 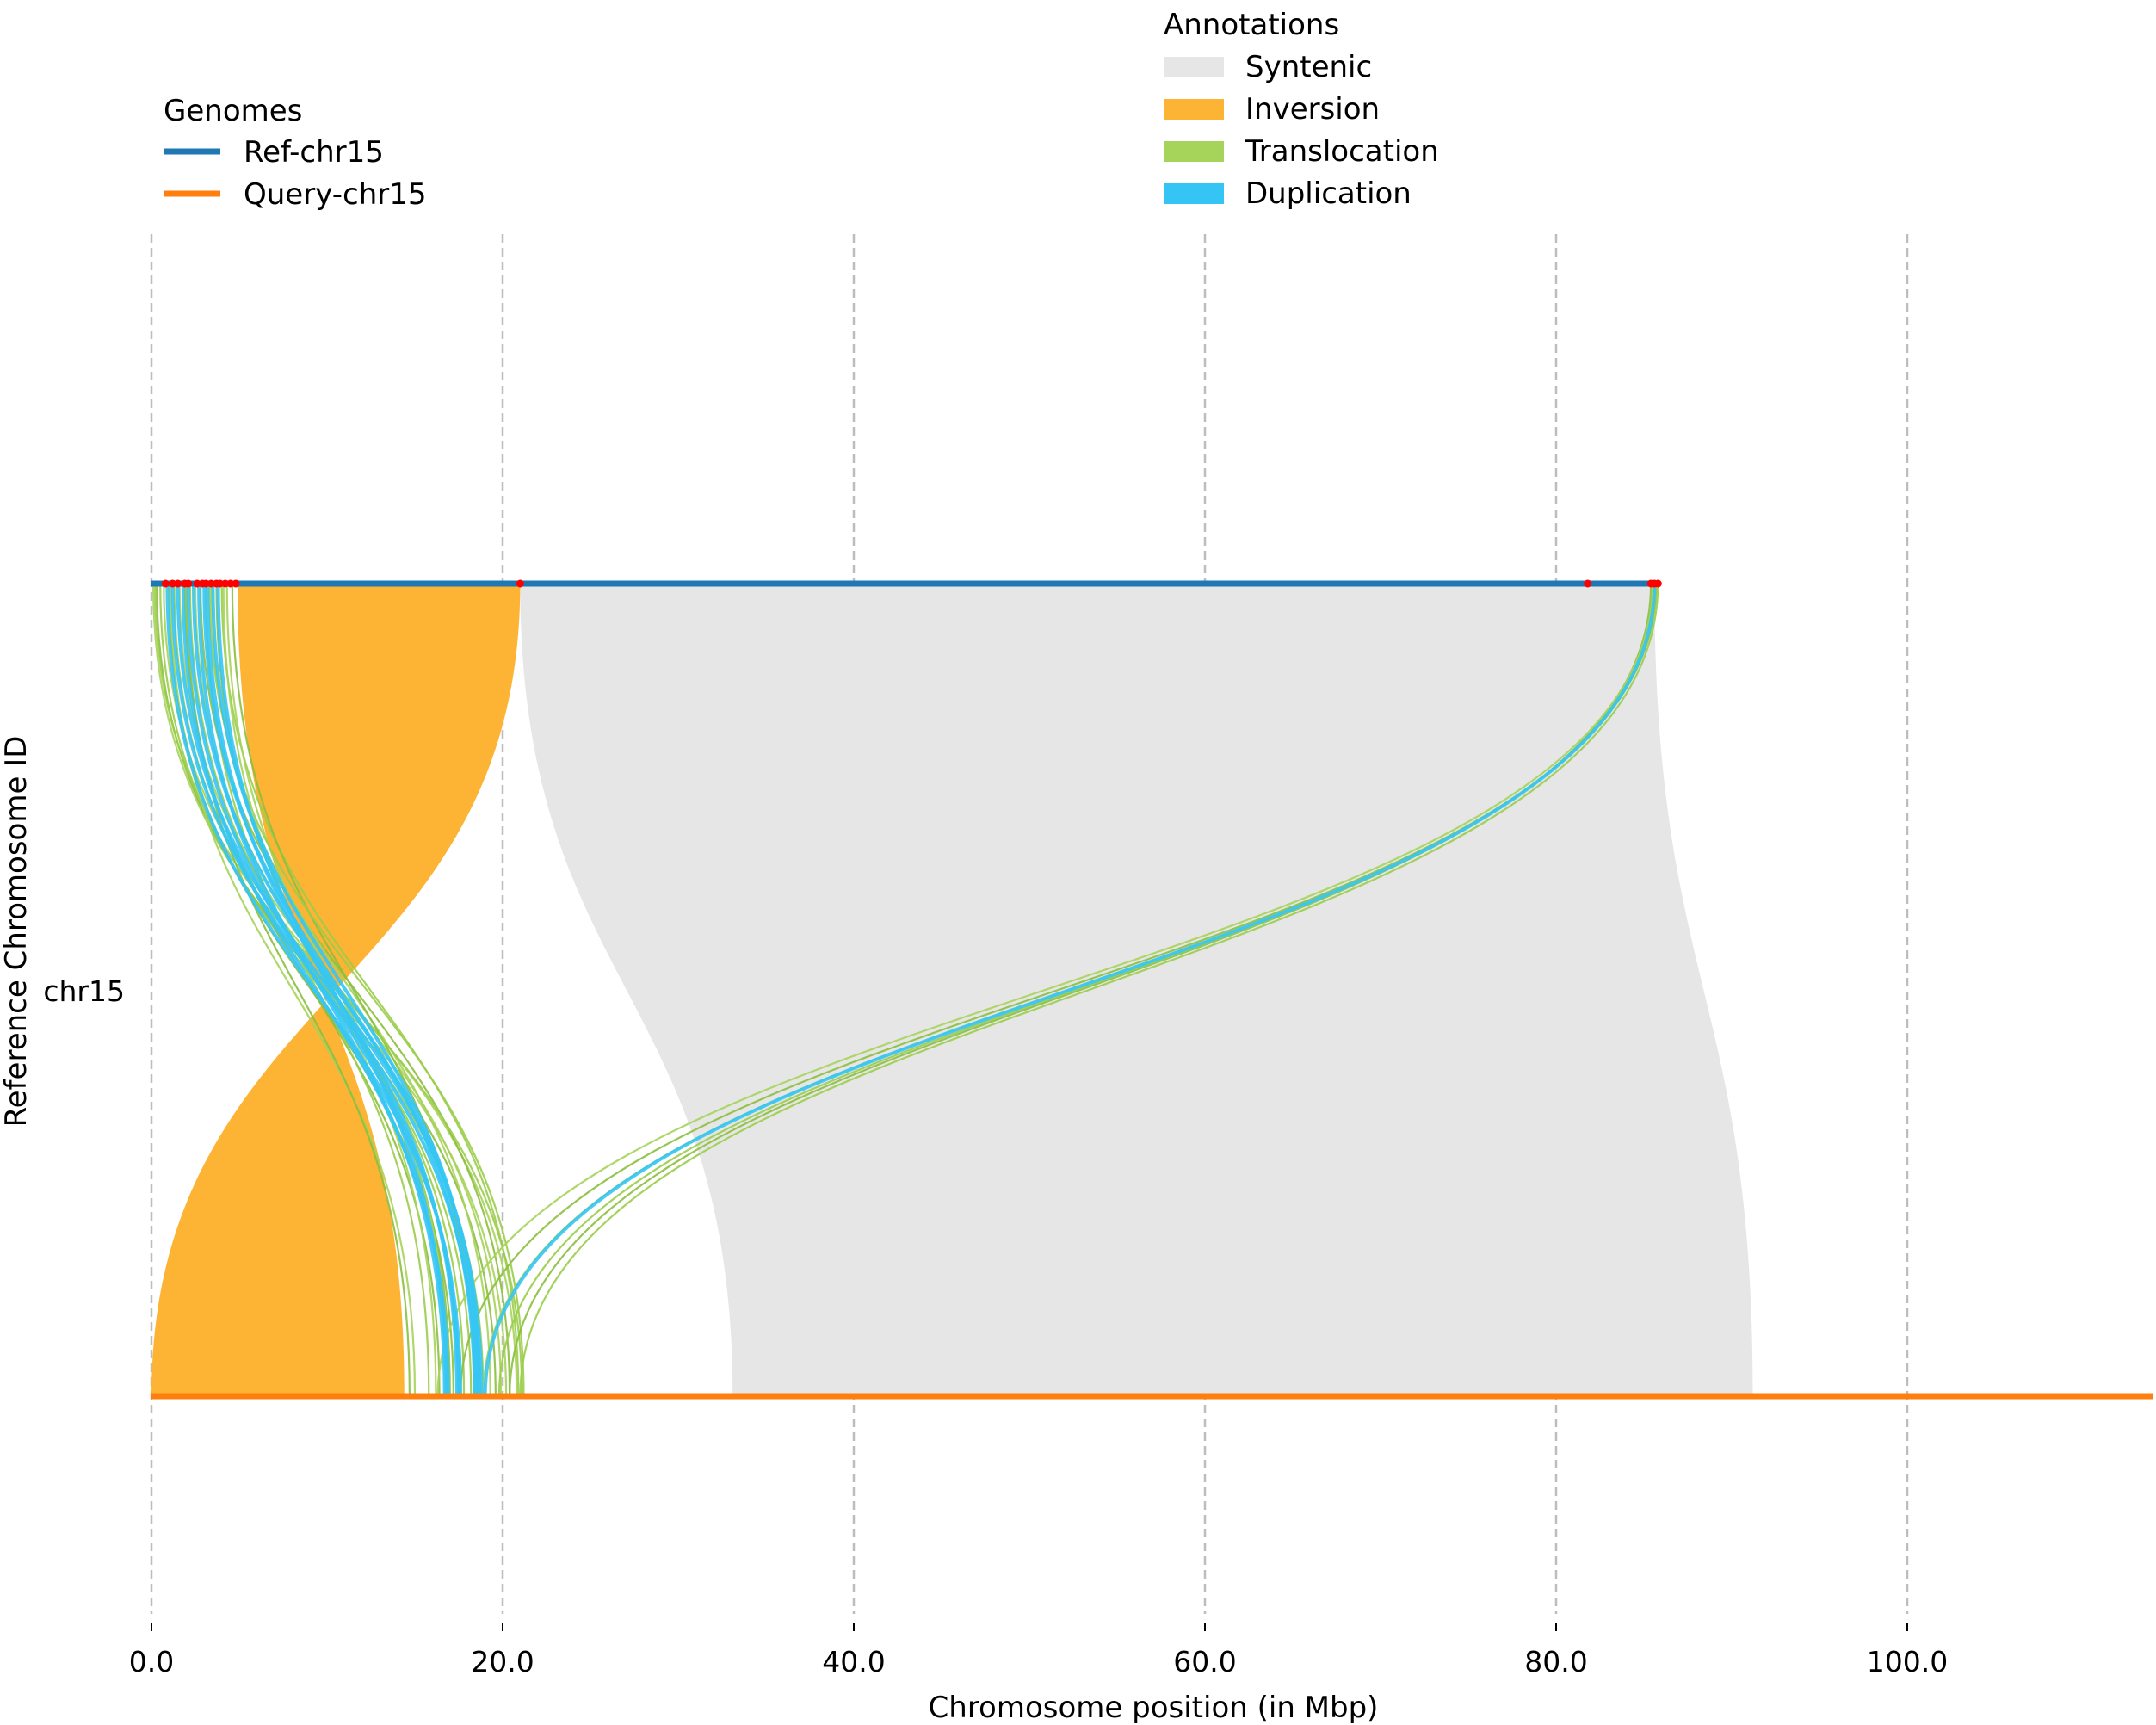 I want to click on translocation-link, so click(x=327, y=990).